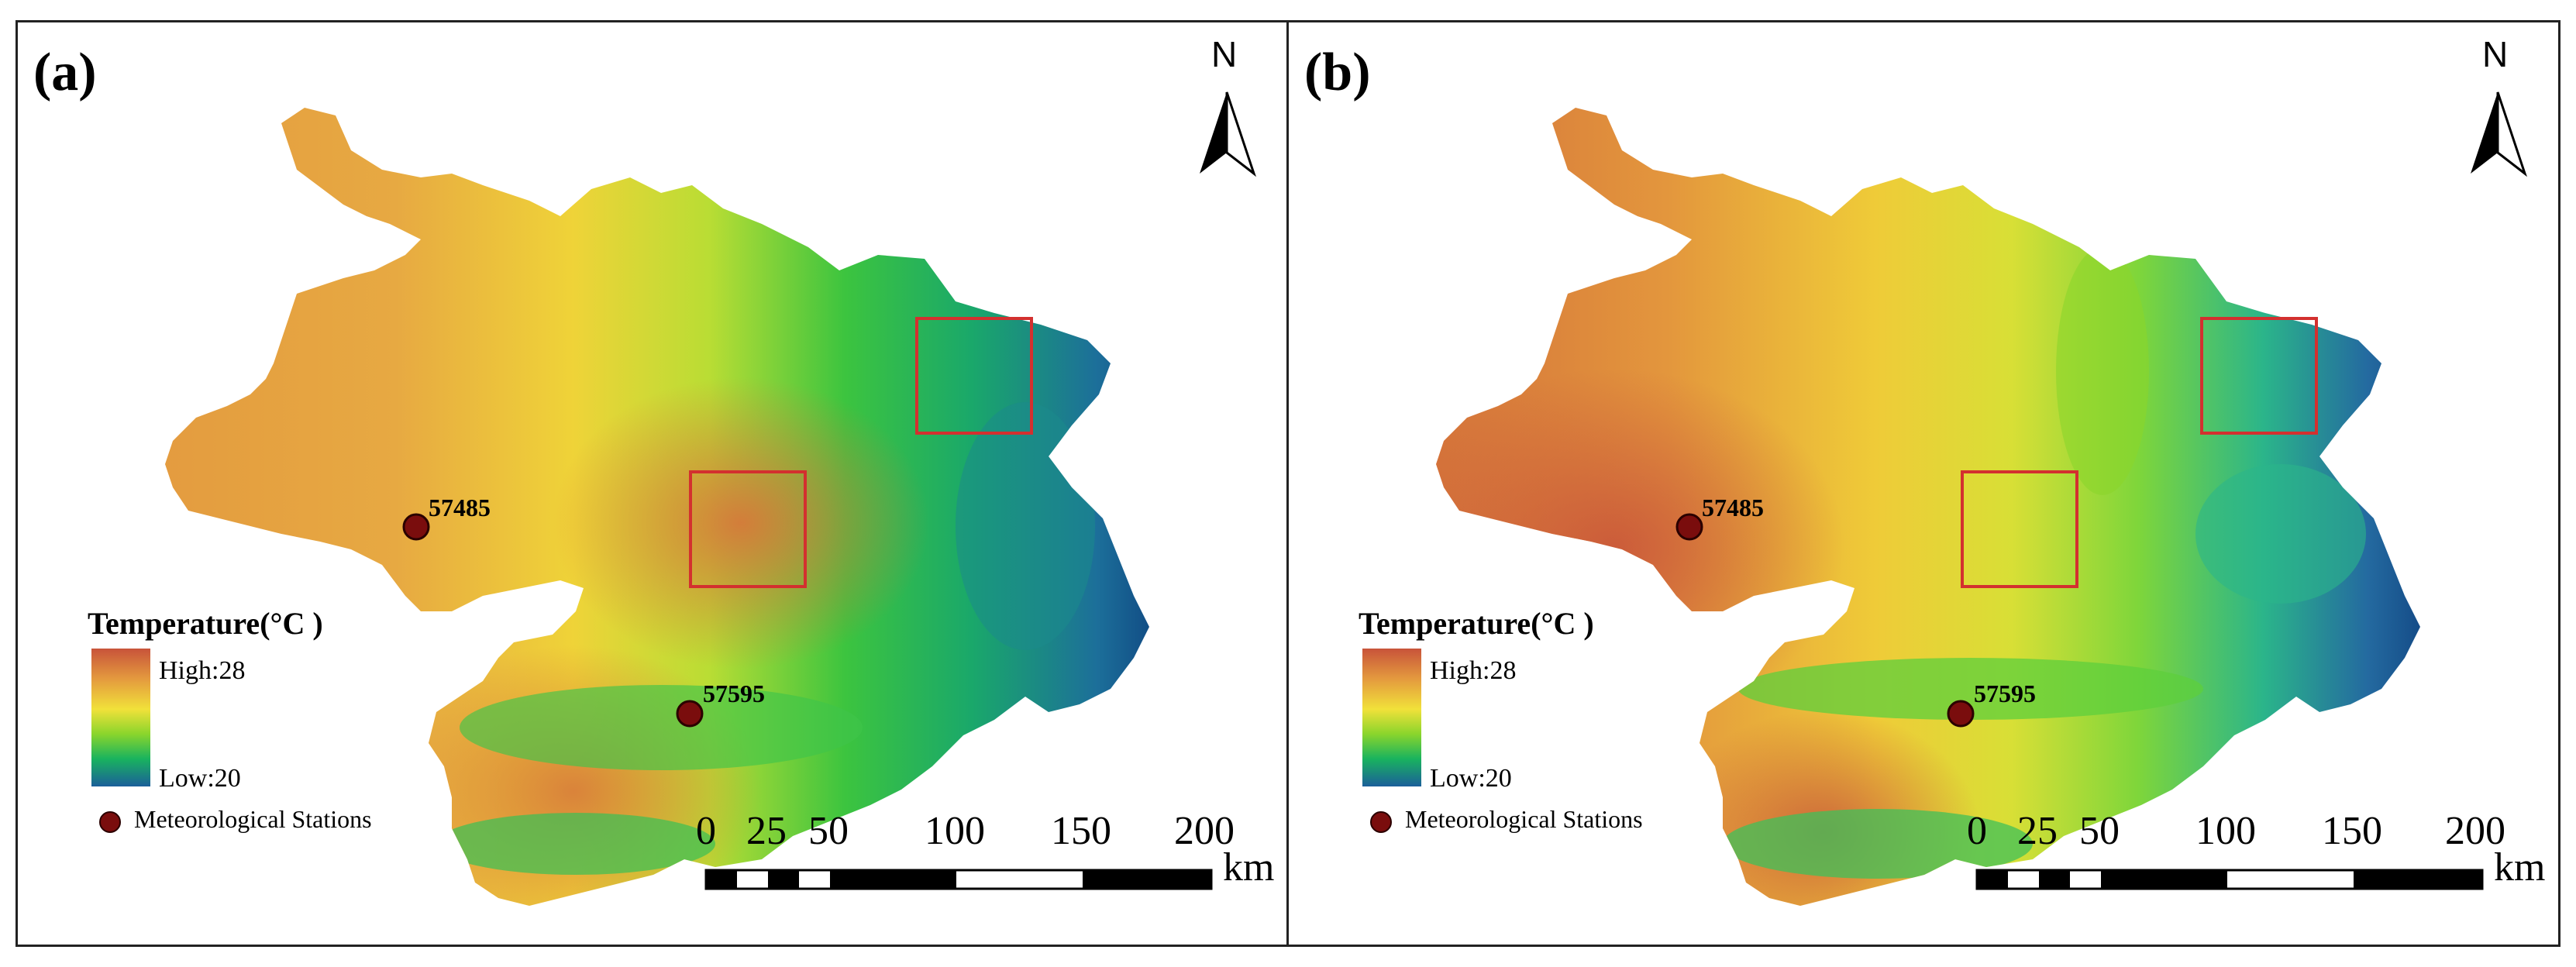 The image size is (2576, 967). I want to click on panel-divider, so click(1287, 483).